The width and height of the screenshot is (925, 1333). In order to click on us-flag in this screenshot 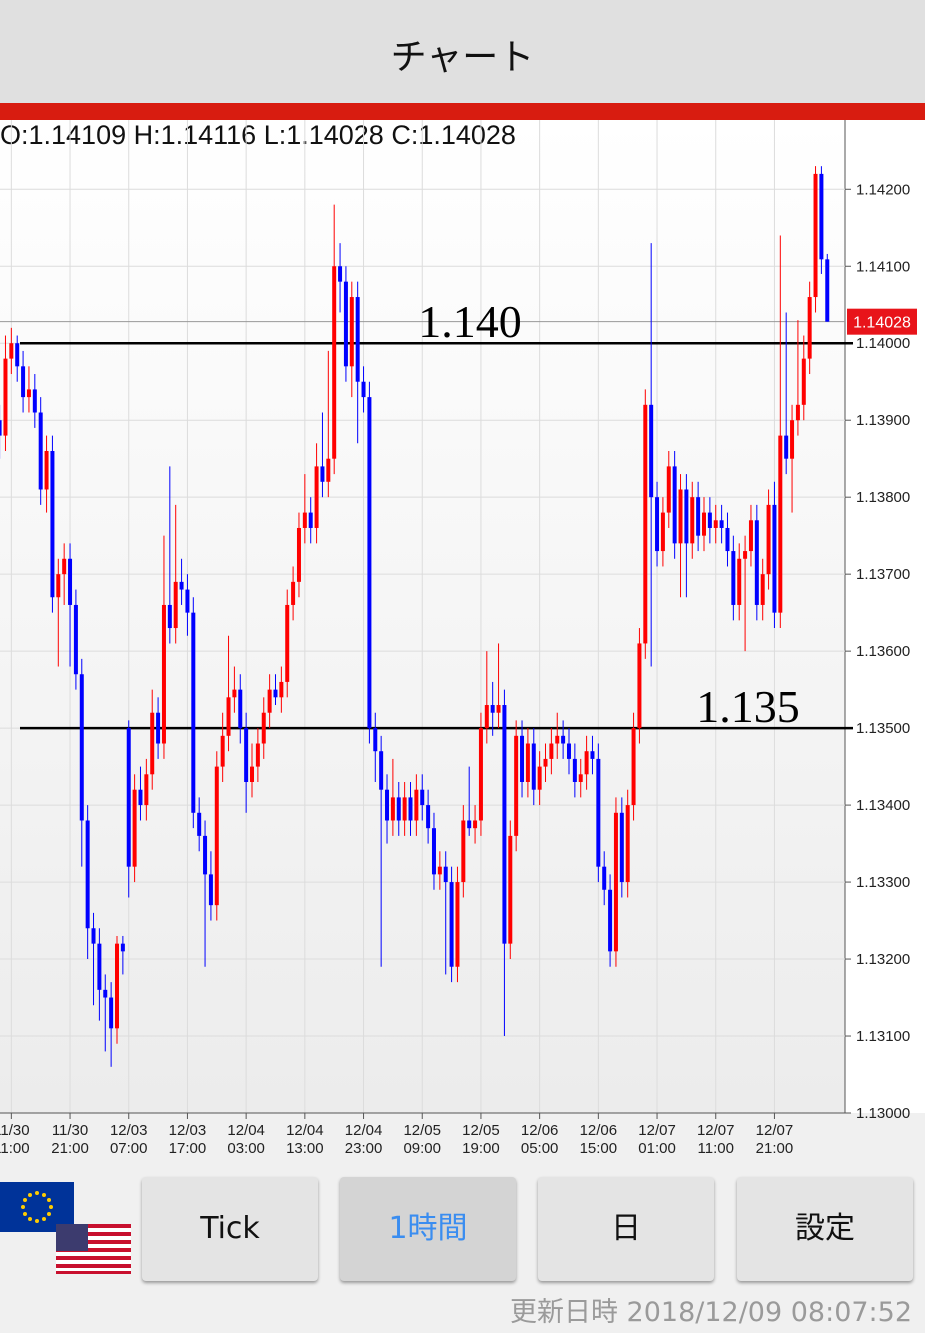, I will do `click(93, 1249)`.